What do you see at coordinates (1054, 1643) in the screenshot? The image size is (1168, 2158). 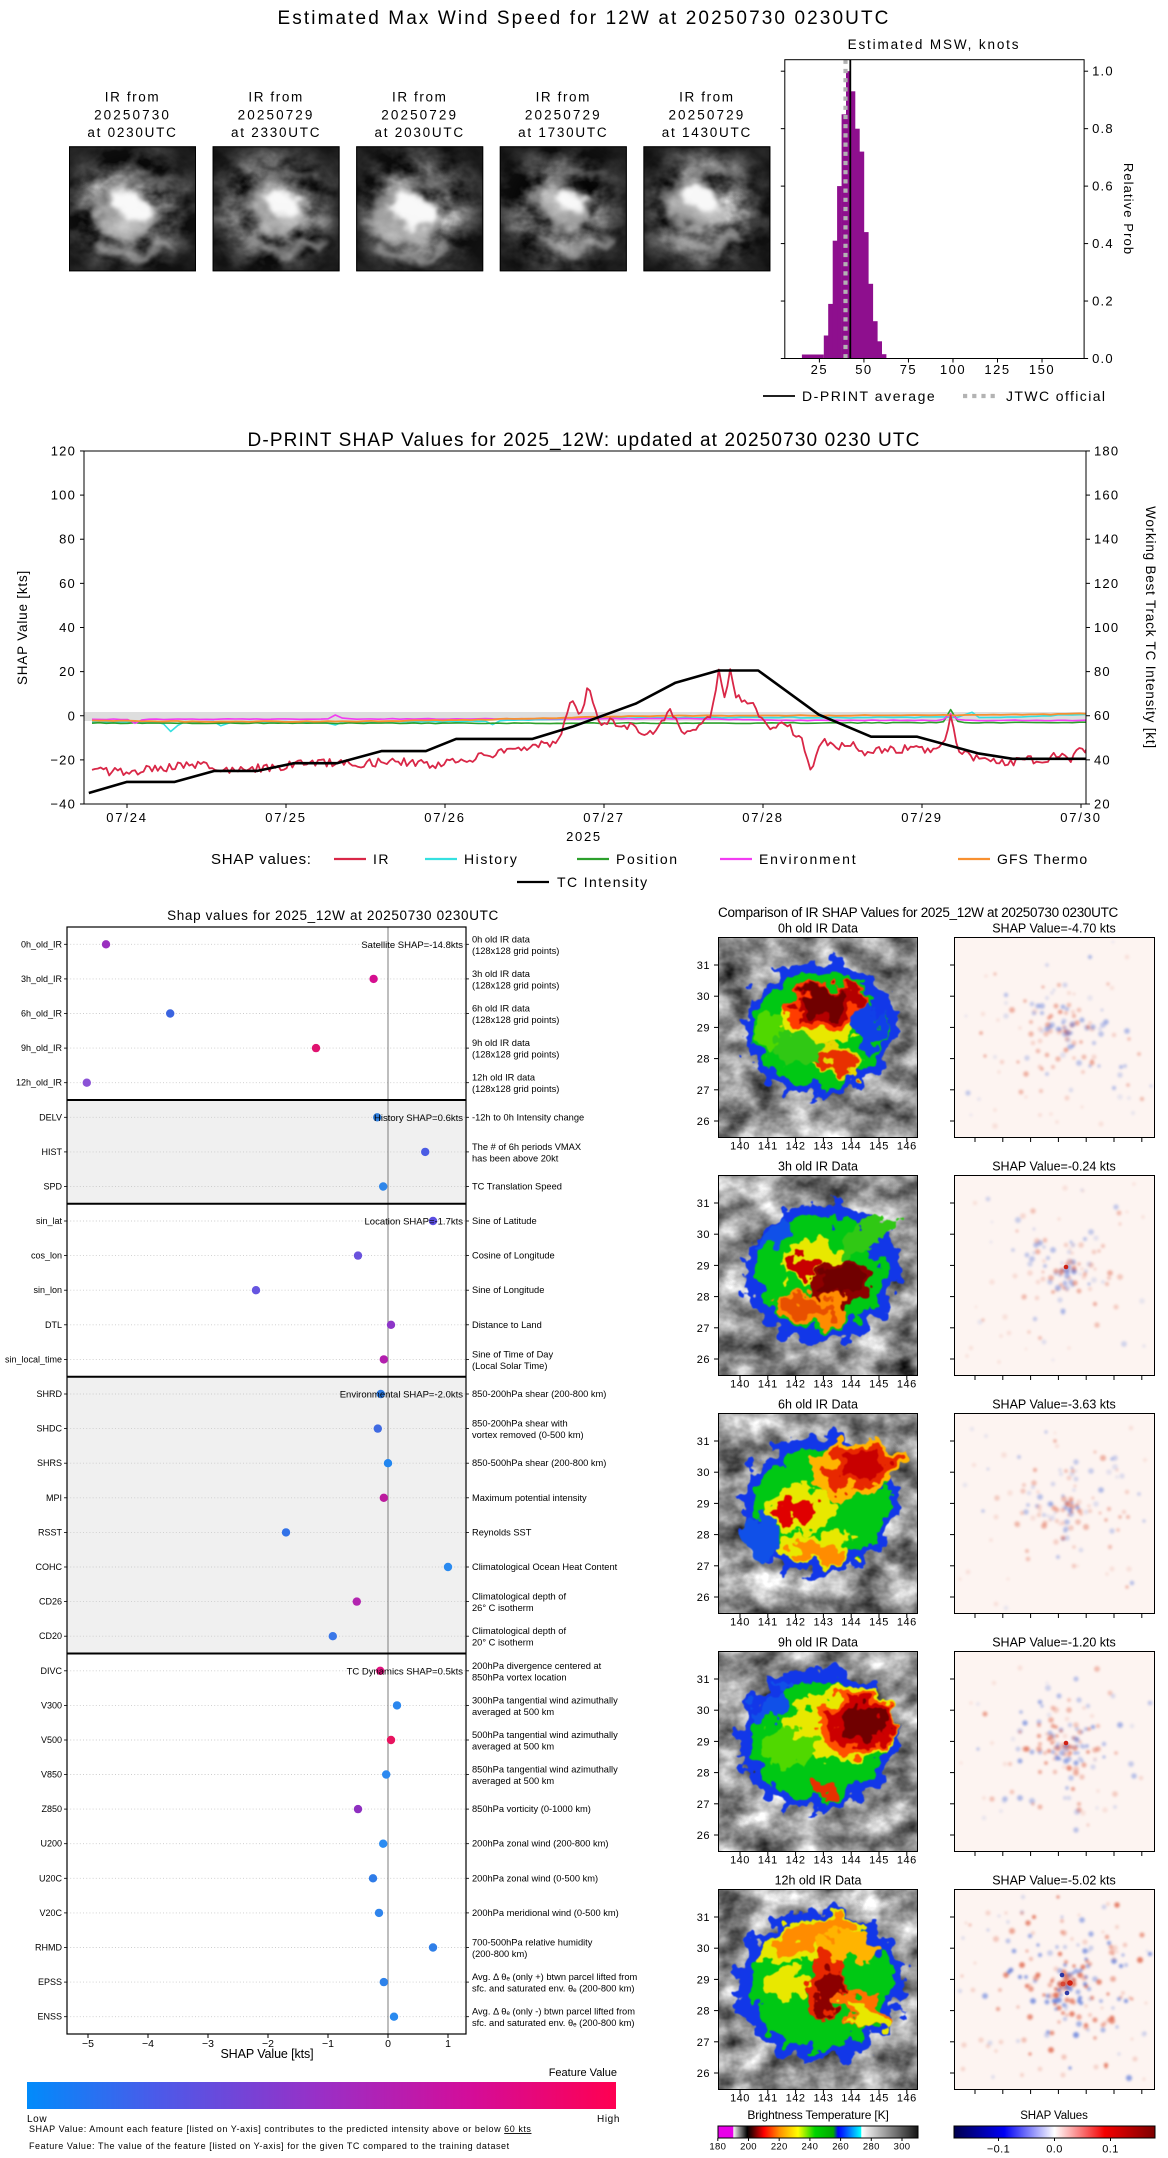 I see `svg-text: SHAP Value=-1.20 kts` at bounding box center [1054, 1643].